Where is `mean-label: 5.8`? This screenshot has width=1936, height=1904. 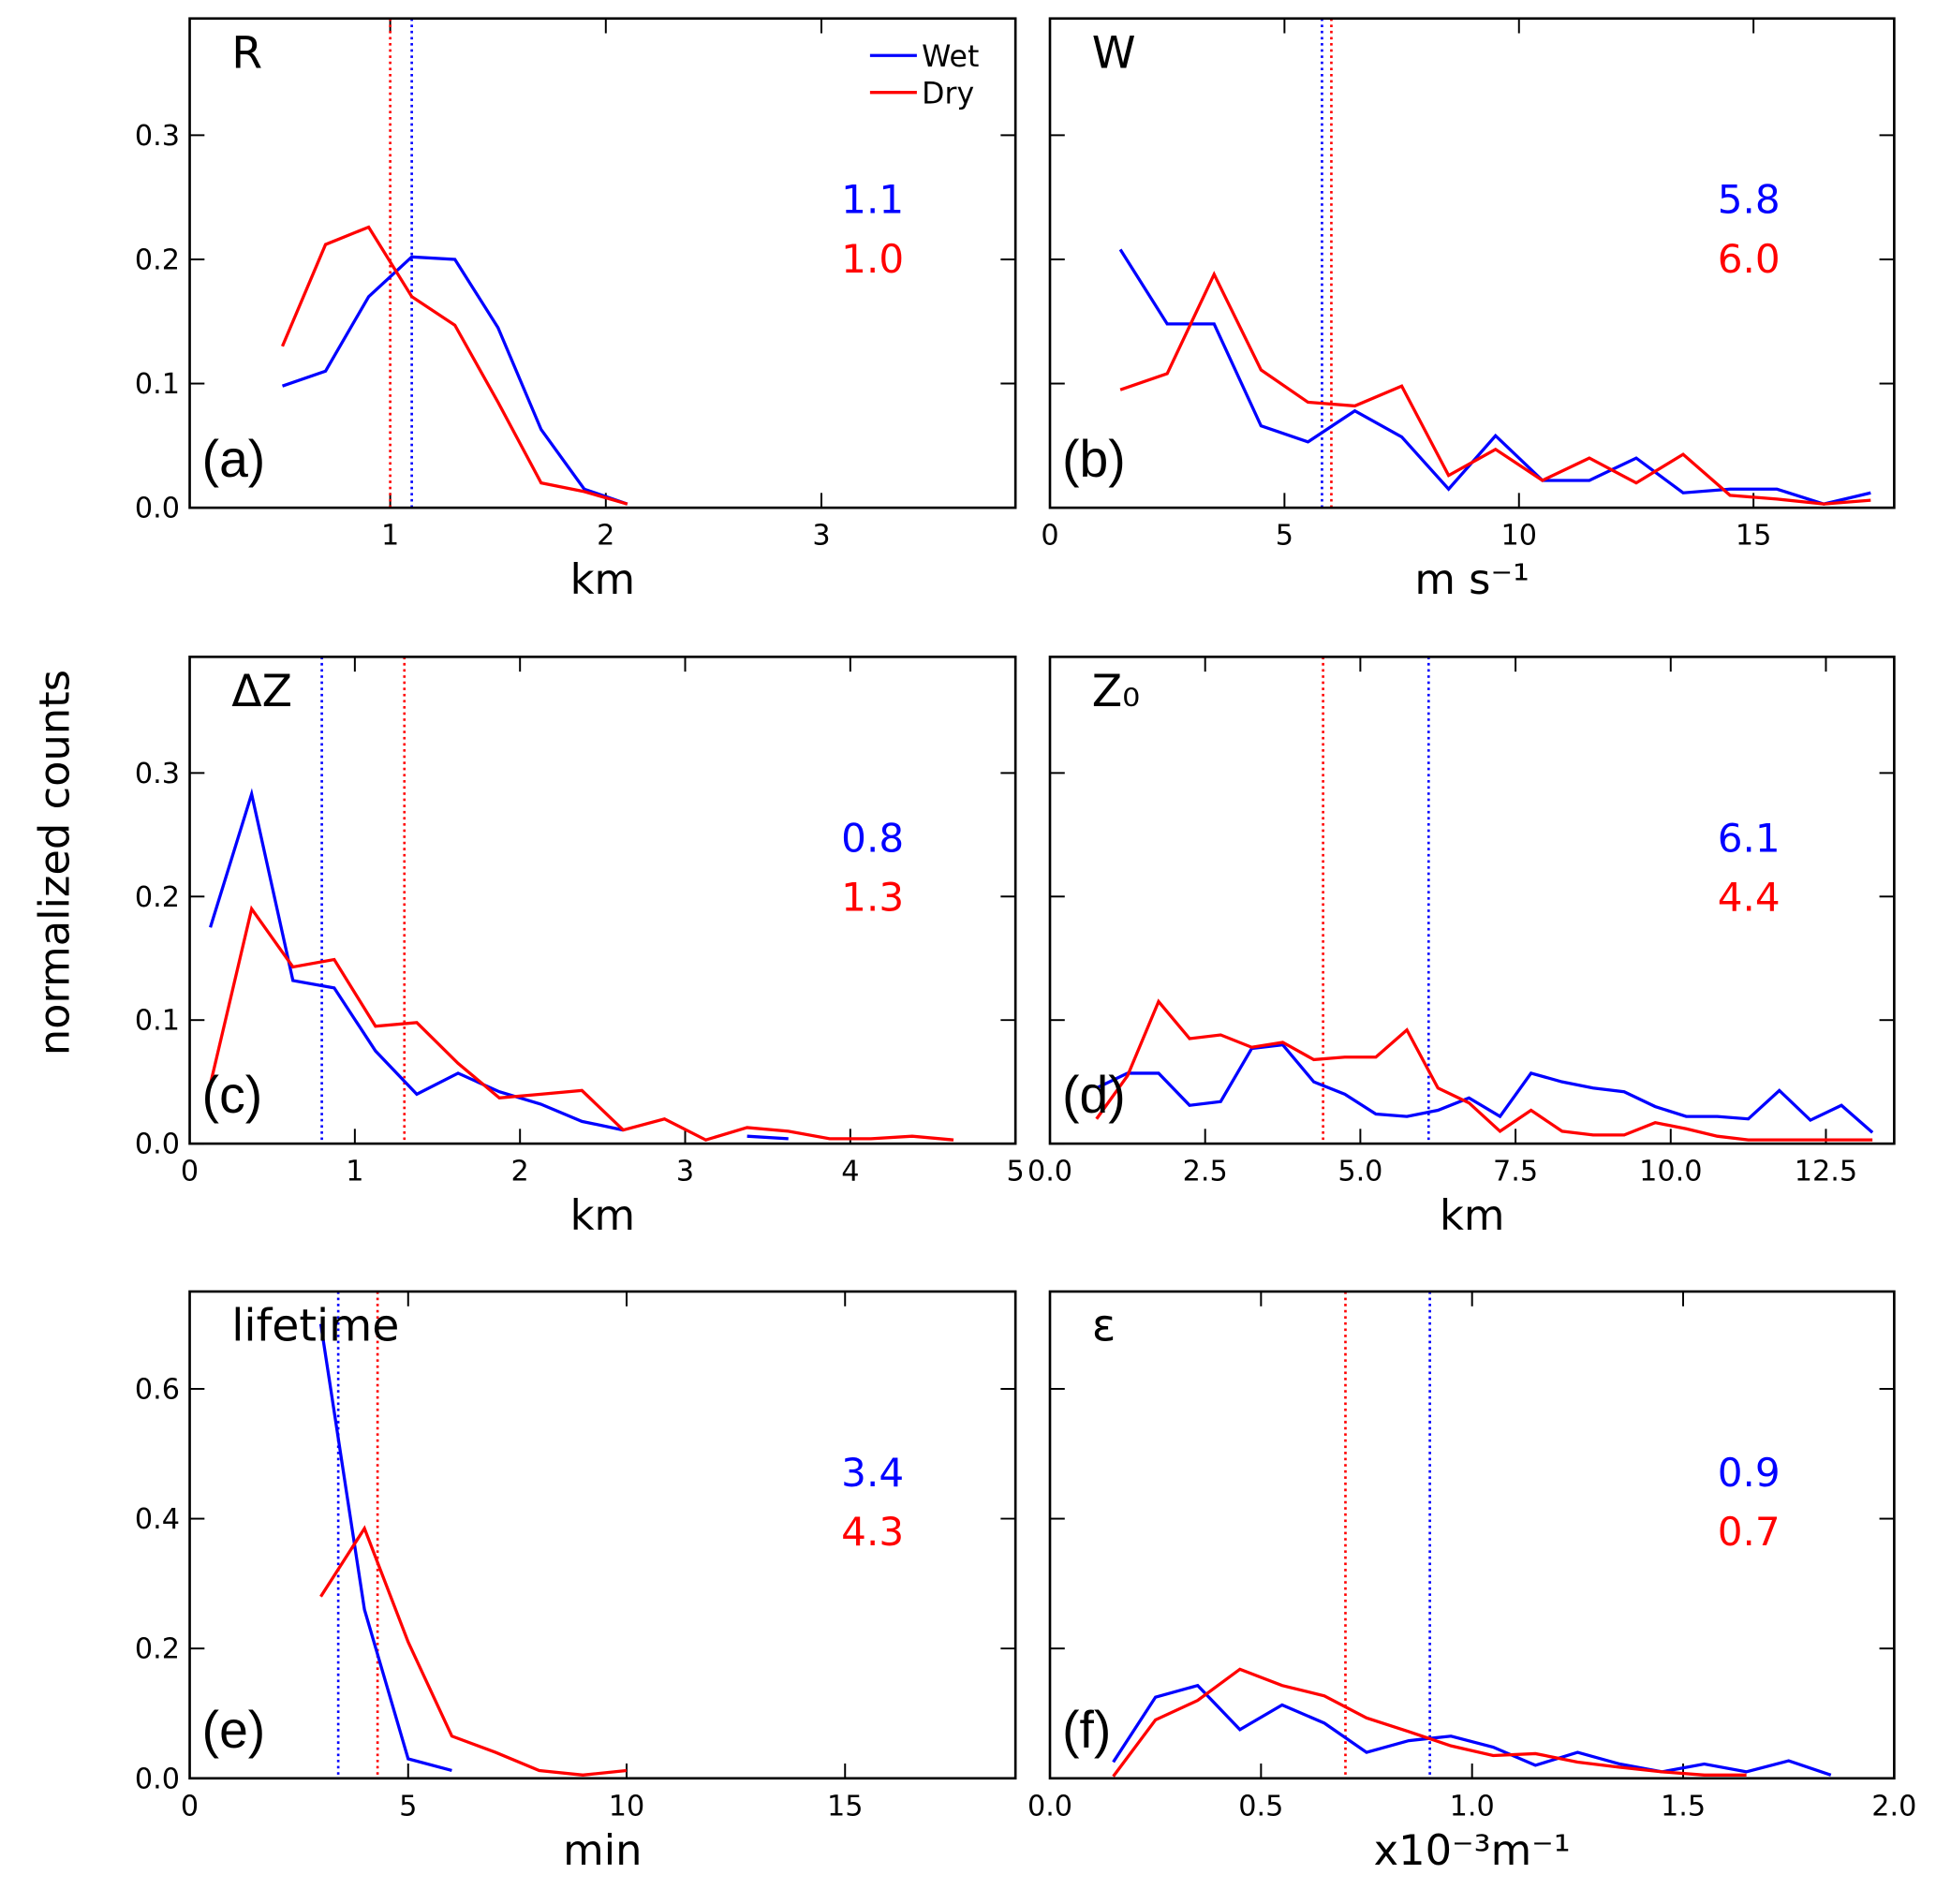 mean-label: 5.8 is located at coordinates (1749, 200).